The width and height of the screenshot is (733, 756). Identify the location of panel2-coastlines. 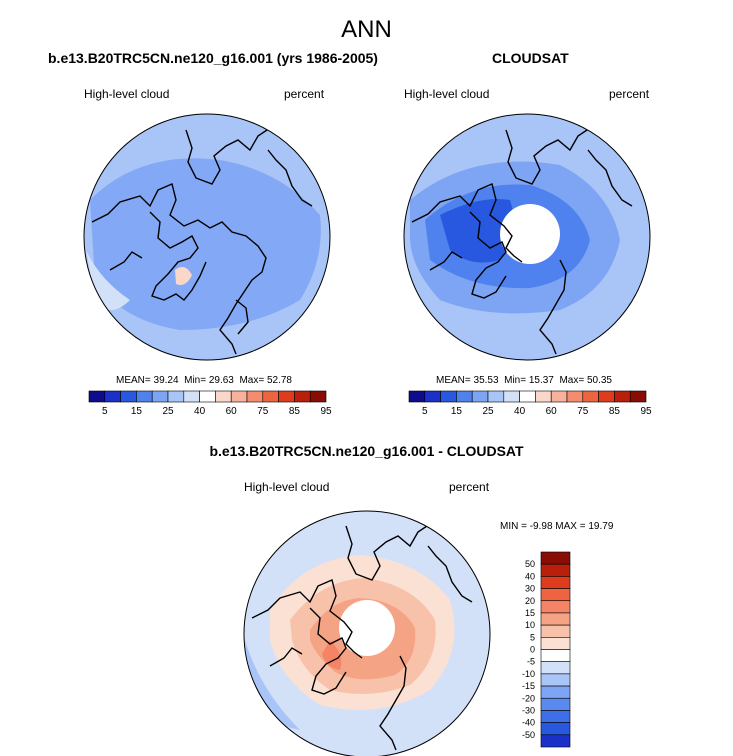
(522, 241).